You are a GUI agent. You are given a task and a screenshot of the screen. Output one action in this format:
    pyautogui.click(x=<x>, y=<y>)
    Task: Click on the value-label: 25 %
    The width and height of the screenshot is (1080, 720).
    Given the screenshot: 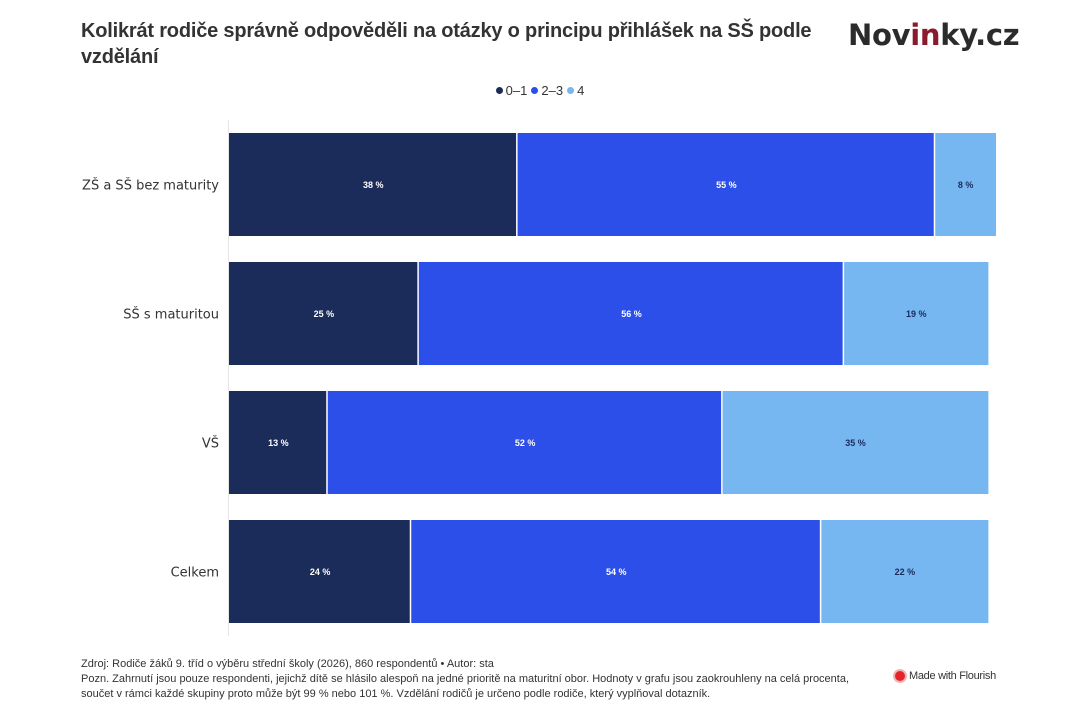 What is the action you would take?
    pyautogui.click(x=324, y=314)
    